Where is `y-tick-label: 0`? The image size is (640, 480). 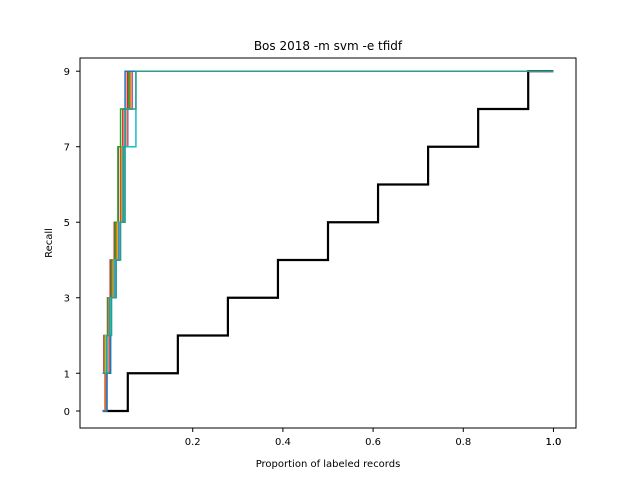
y-tick-label: 0 is located at coordinates (67, 412).